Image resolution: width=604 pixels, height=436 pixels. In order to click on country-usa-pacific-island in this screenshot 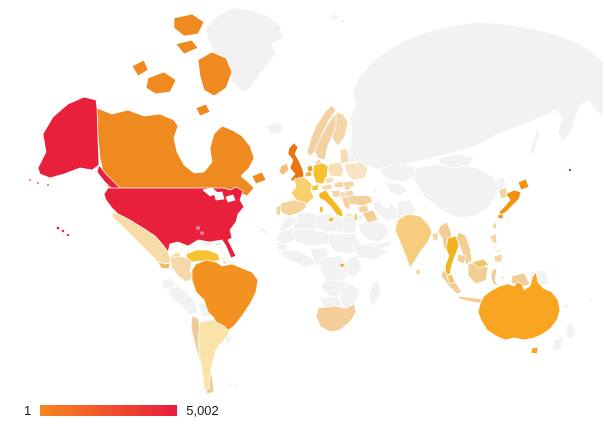, I will do `click(570, 170)`.